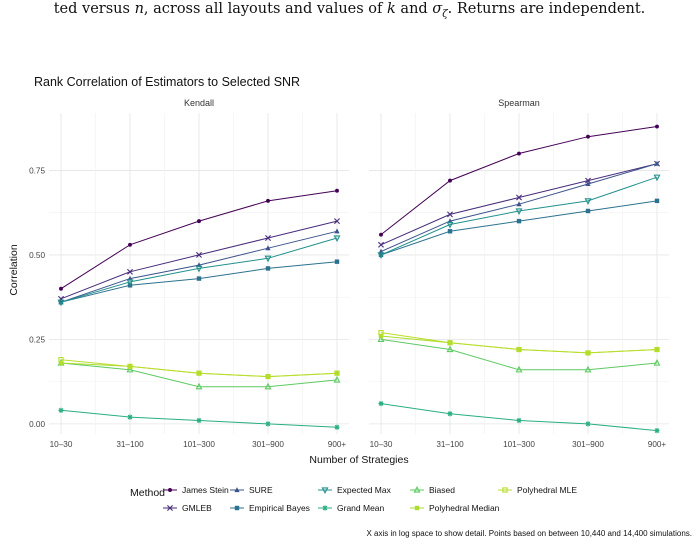 Image resolution: width=699 pixels, height=546 pixels. I want to click on legend-label: Biased, so click(442, 490).